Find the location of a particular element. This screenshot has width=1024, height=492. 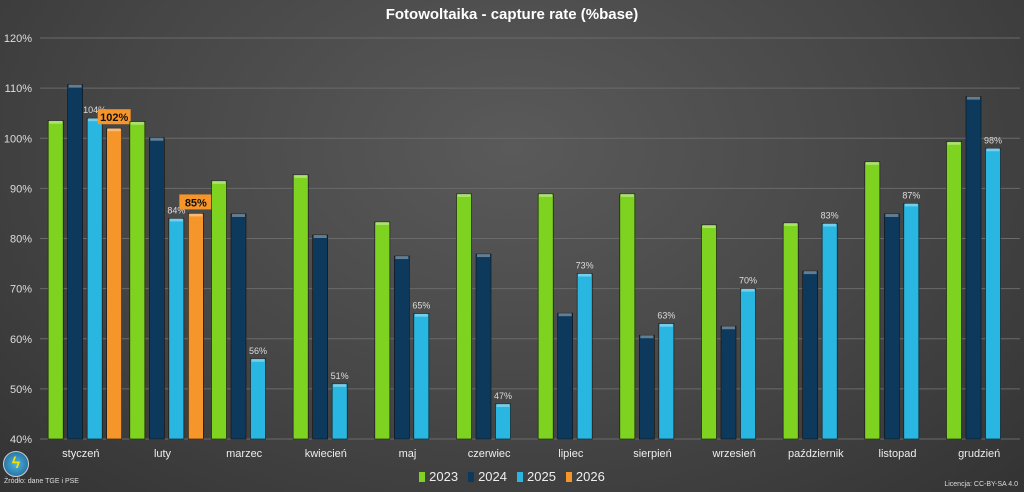

data-label: 102% is located at coordinates (114, 118).